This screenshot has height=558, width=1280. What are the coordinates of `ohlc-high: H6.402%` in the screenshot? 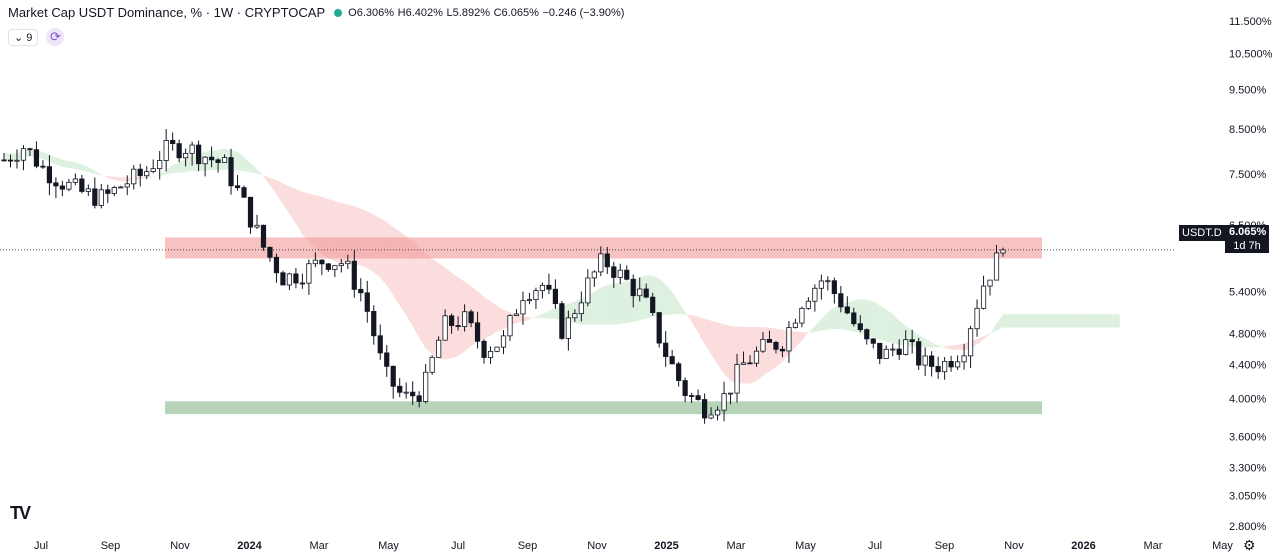 It's located at (420, 12).